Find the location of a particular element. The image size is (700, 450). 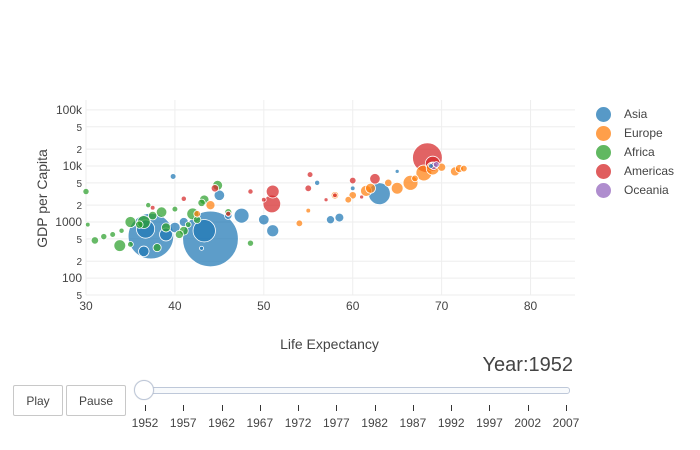

x-tick-label: 70 is located at coordinates (442, 306).